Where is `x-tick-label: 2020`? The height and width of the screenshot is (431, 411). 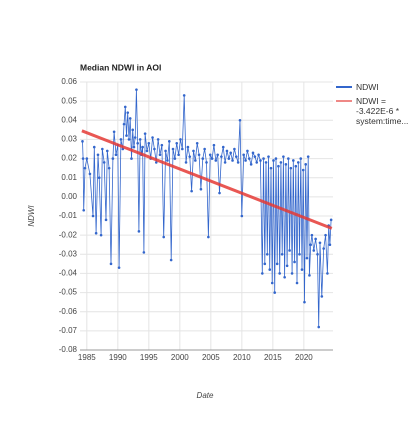 x-tick-label: 2020 is located at coordinates (304, 357).